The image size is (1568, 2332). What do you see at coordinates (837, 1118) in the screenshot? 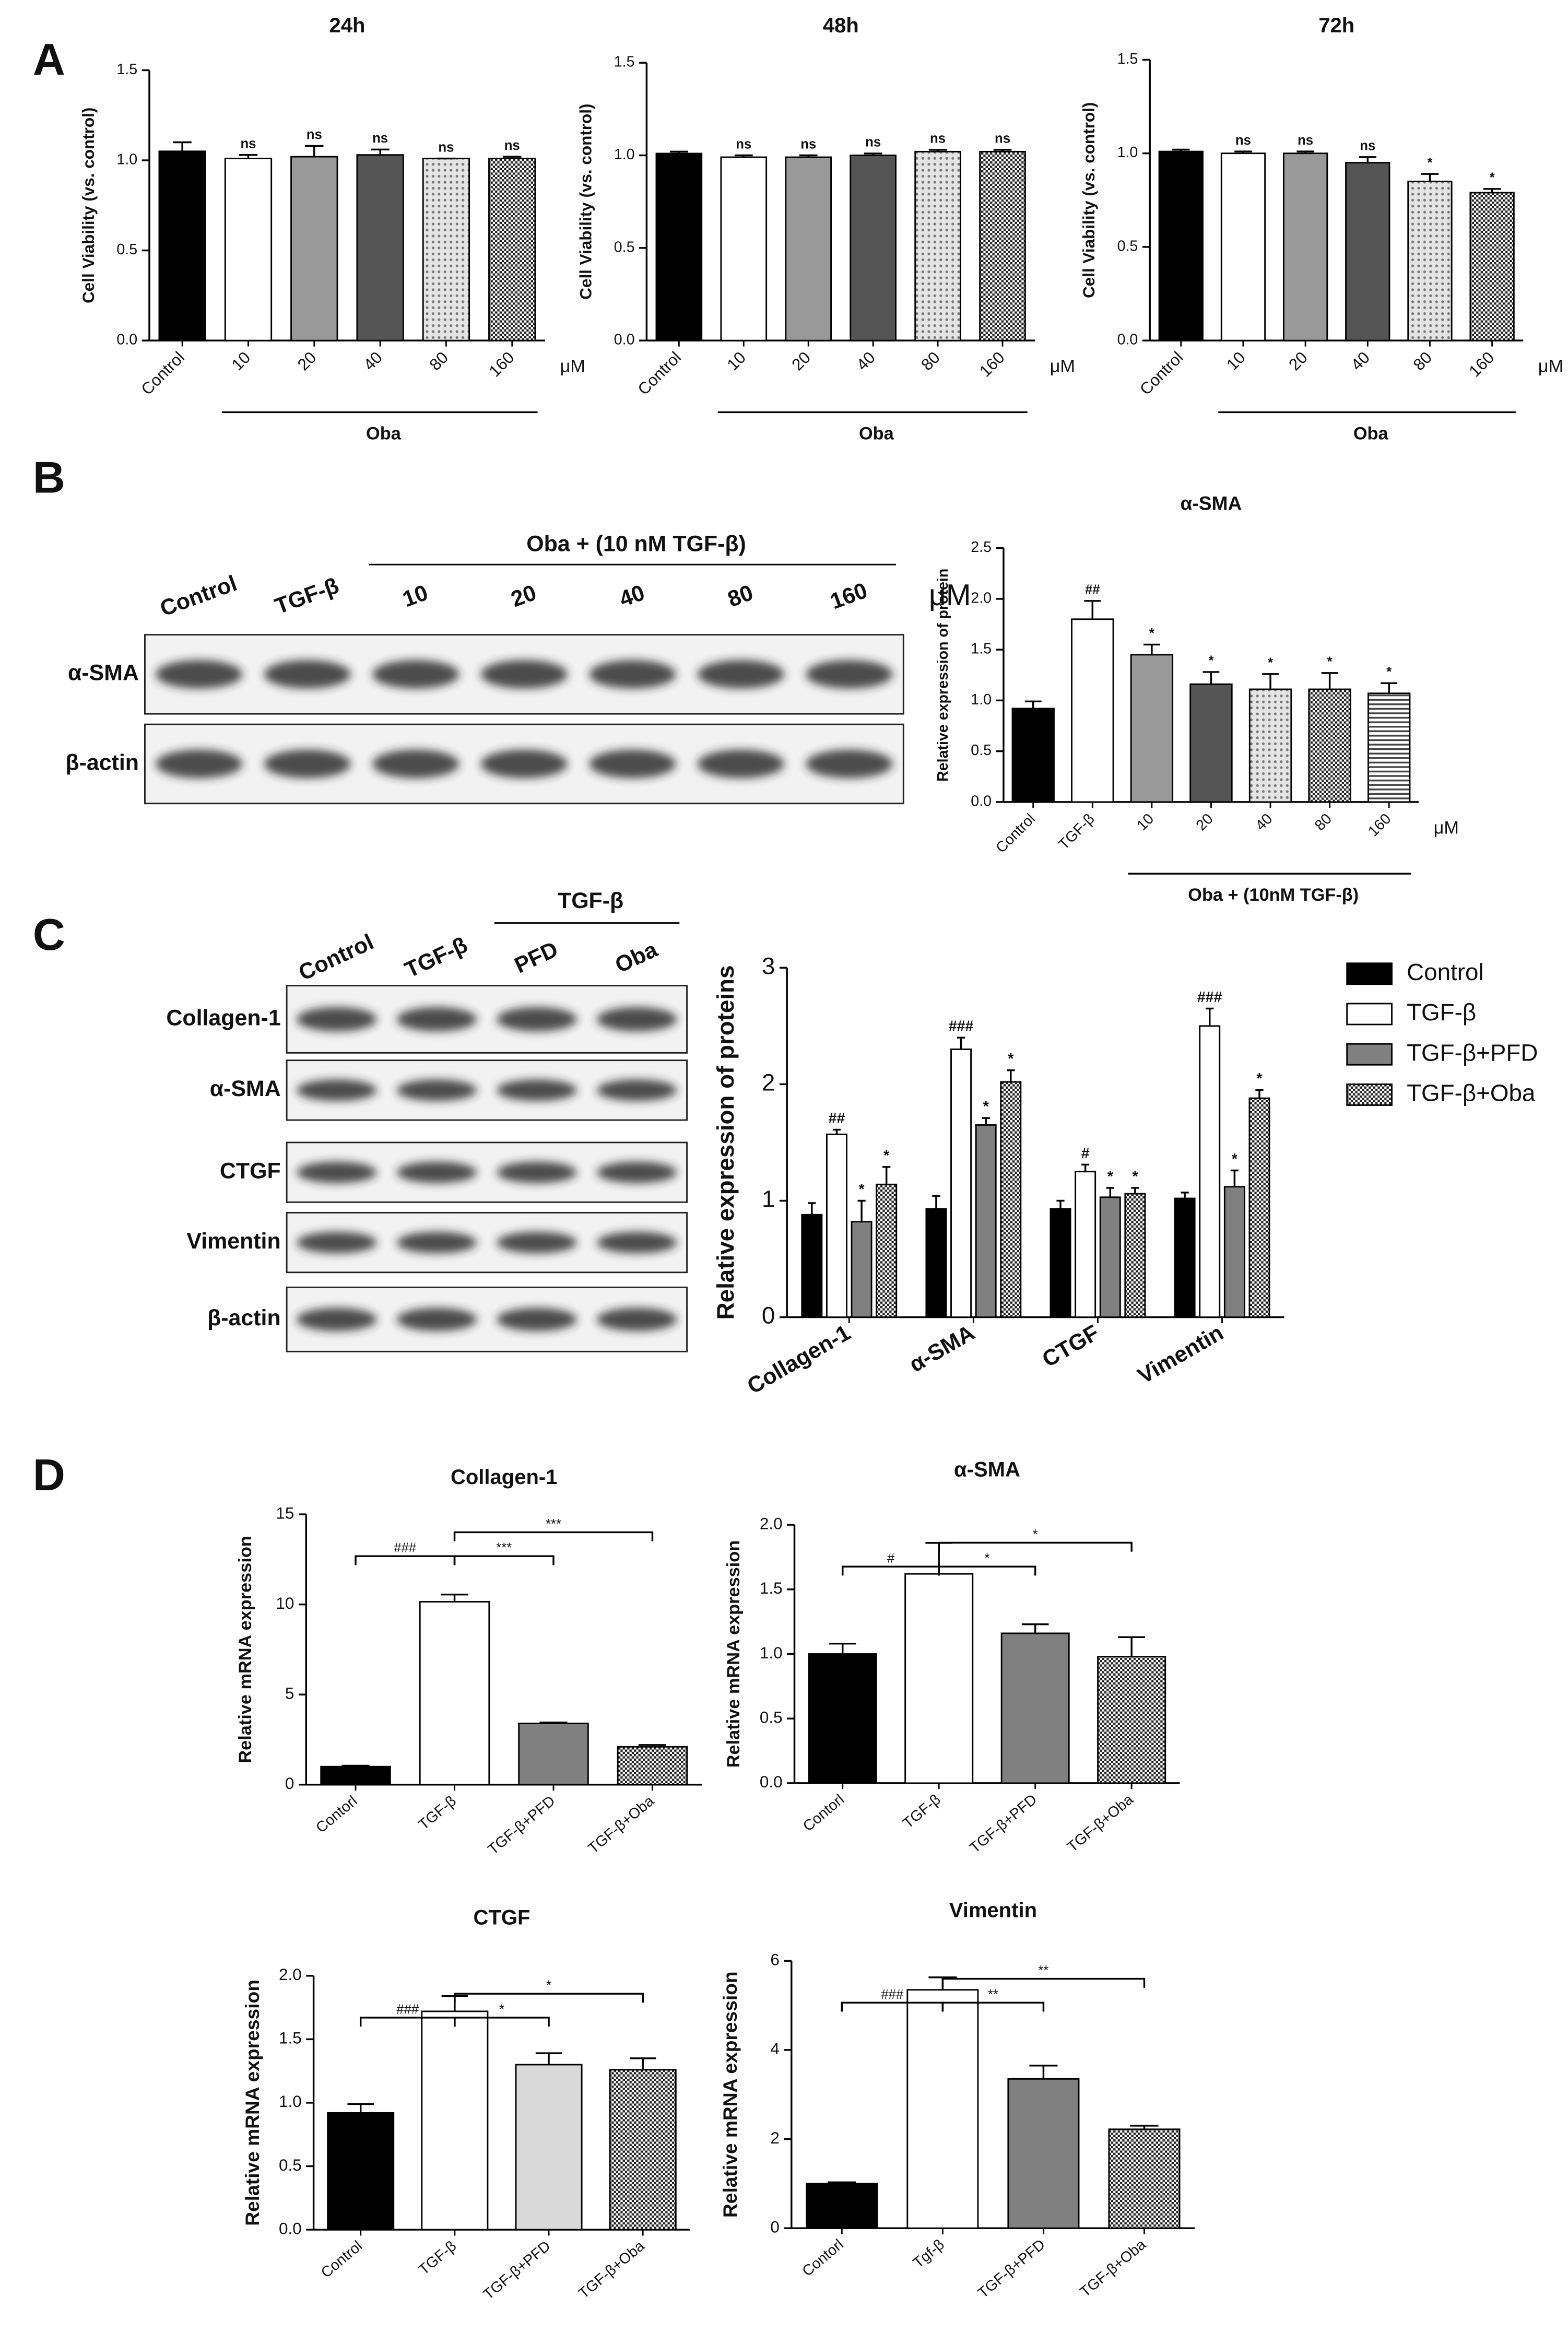
I see `significance-label: ##` at bounding box center [837, 1118].